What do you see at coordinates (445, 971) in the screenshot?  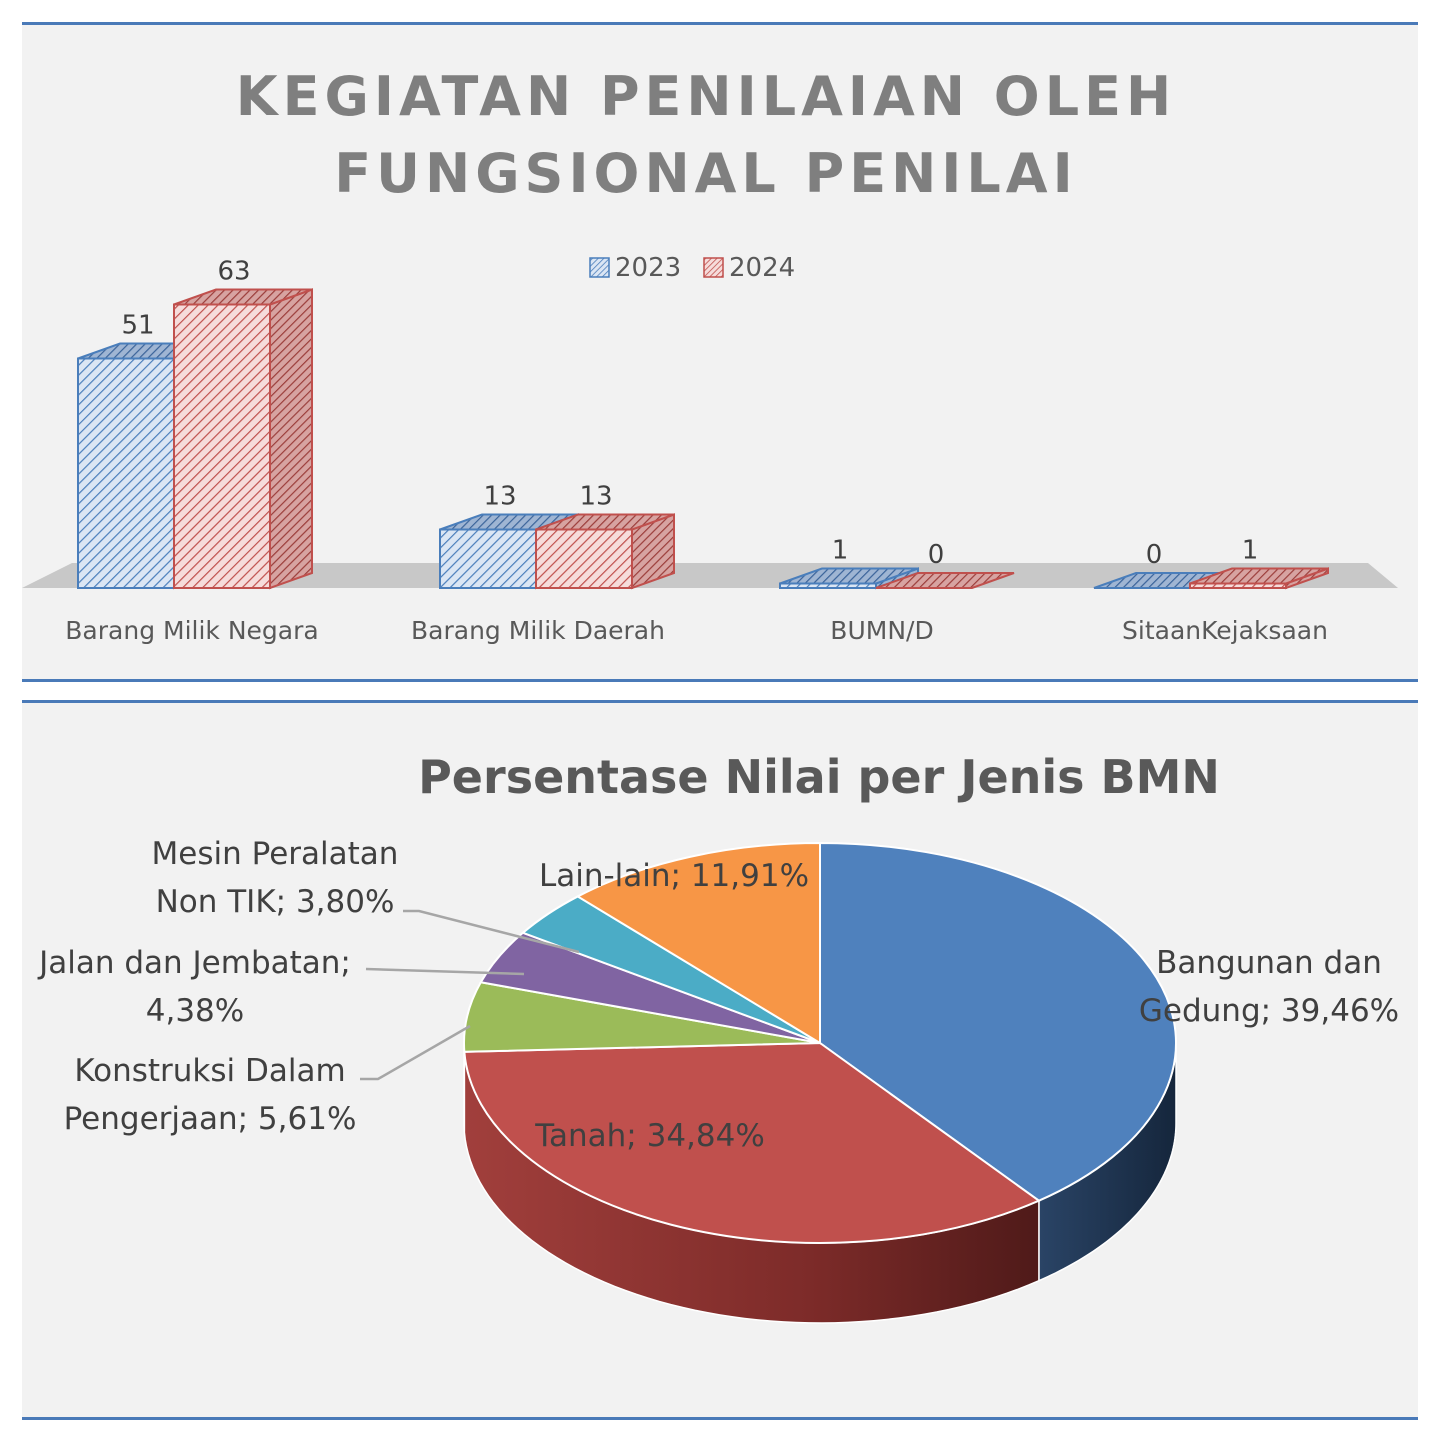 I see `leader-line-jalan-dan-jembatan` at bounding box center [445, 971].